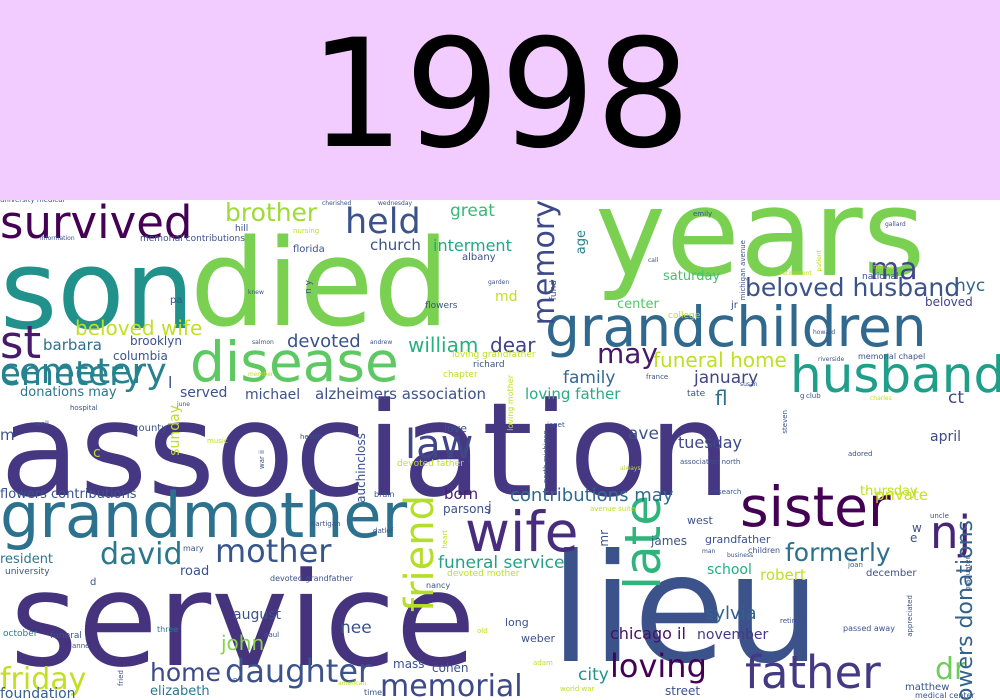 This screenshot has width=1000, height=700. Describe the element at coordinates (467, 509) in the screenshot. I see `cloud-word: parsons` at that location.